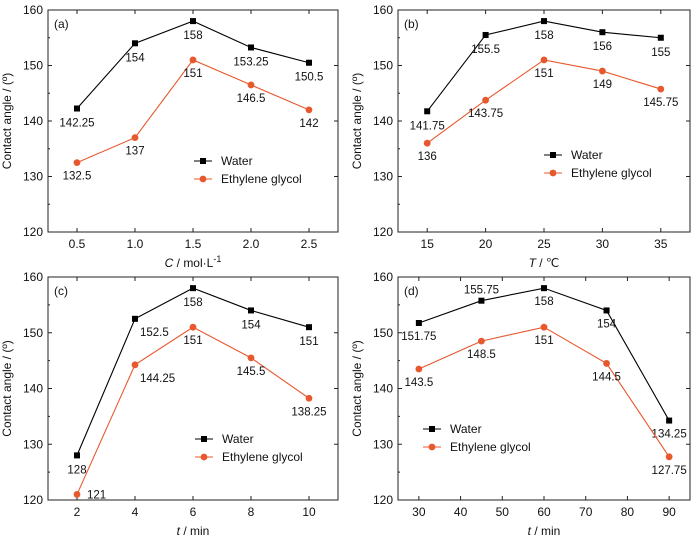 The image size is (700, 540). I want to click on glycol-data-label: 142, so click(308, 124).